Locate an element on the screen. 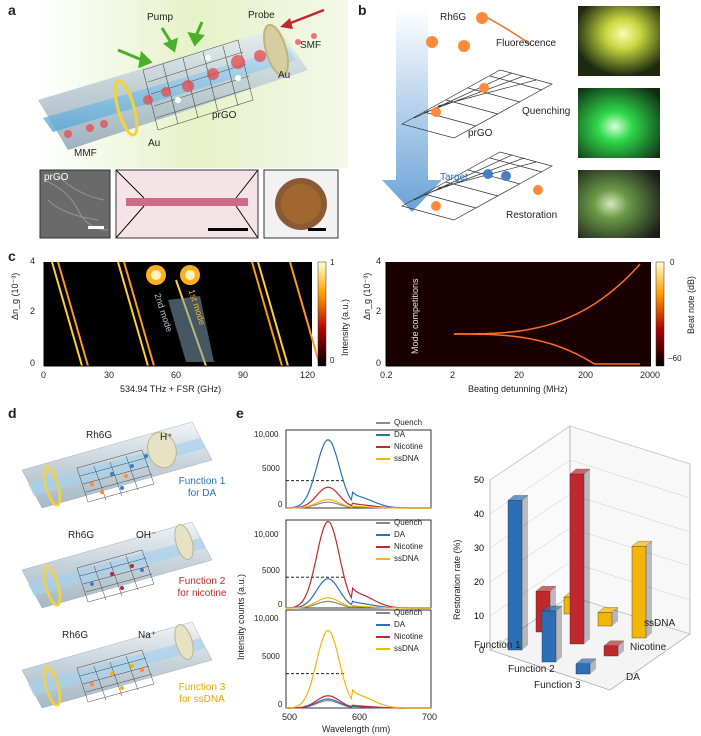 The image size is (701, 736). panel-b-figure is located at coordinates (467, 114).